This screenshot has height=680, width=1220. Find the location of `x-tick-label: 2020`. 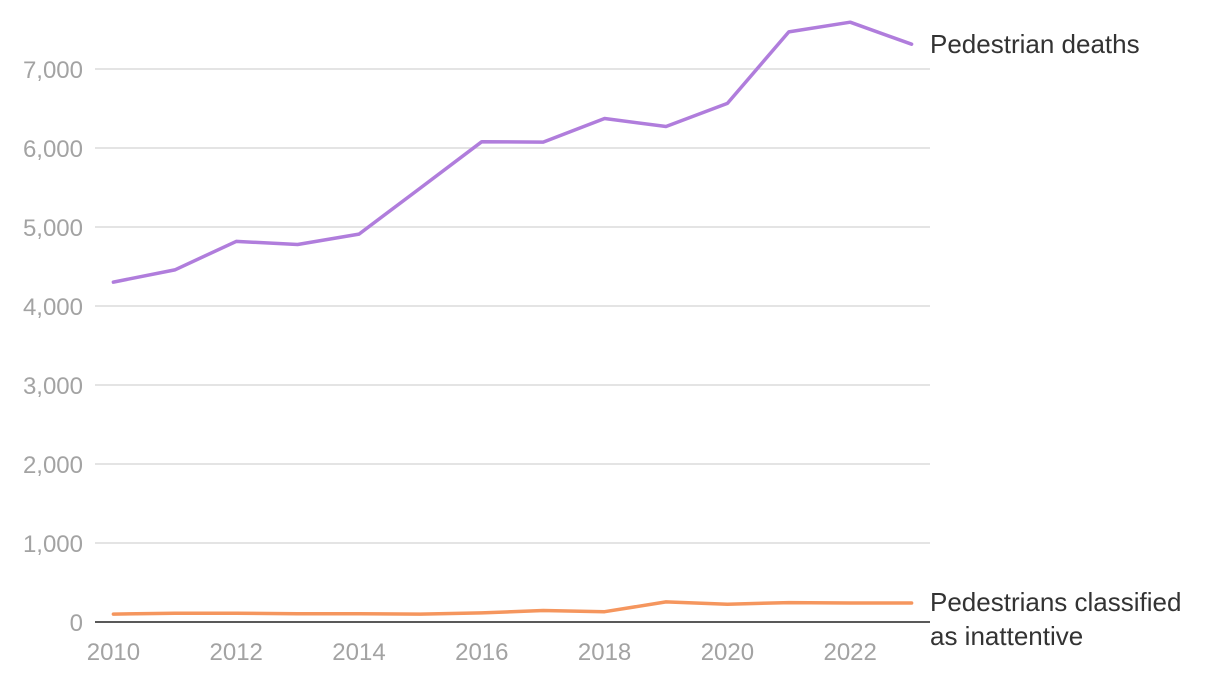

x-tick-label: 2020 is located at coordinates (727, 652).